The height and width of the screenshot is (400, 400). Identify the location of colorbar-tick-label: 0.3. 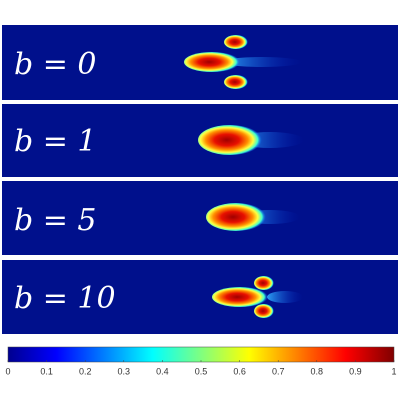
(124, 371).